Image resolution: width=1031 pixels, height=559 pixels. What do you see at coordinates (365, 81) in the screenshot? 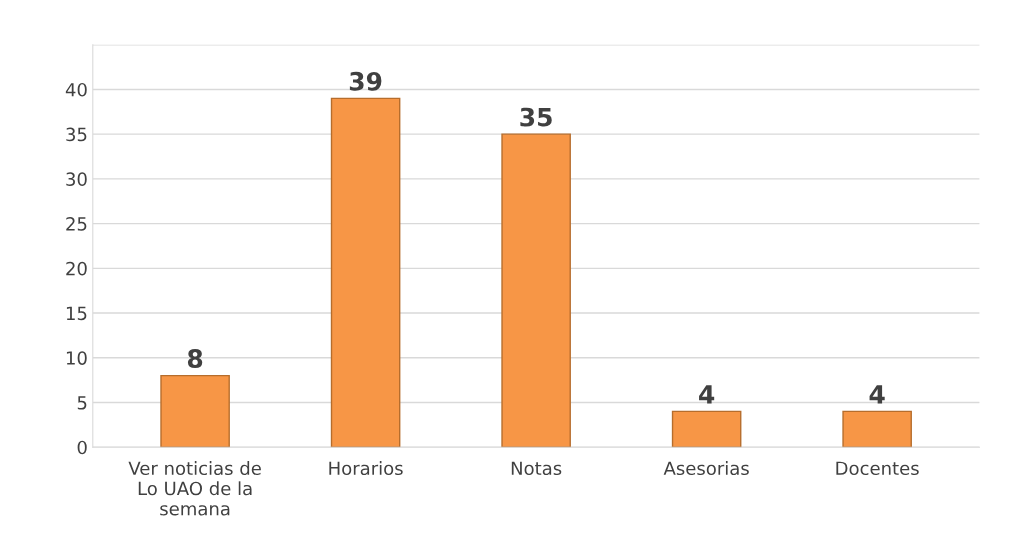
I see `data-label: 39` at bounding box center [365, 81].